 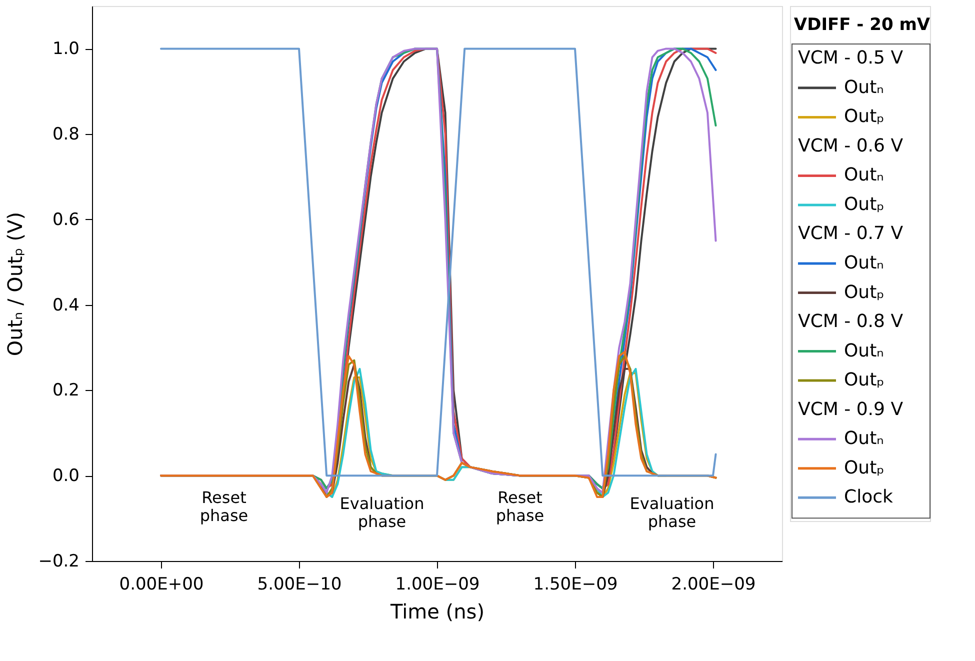 I want to click on y-tick-label: 0.4, so click(x=66, y=305).